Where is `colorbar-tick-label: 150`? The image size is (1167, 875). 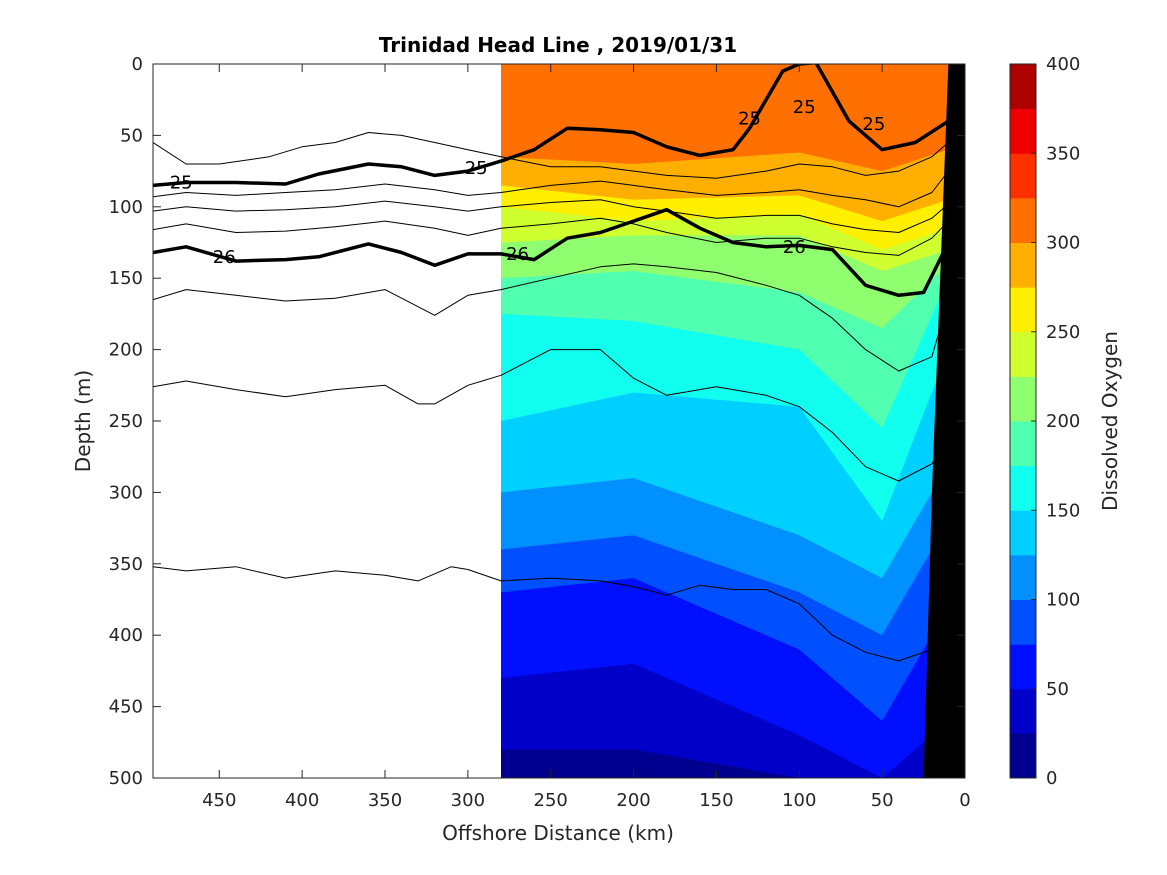 colorbar-tick-label: 150 is located at coordinates (1063, 510).